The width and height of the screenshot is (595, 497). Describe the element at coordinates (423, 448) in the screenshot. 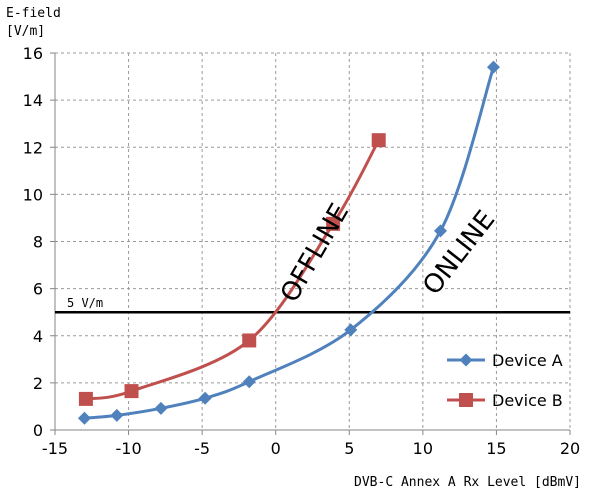

I see `x-tick-label: 10` at that location.